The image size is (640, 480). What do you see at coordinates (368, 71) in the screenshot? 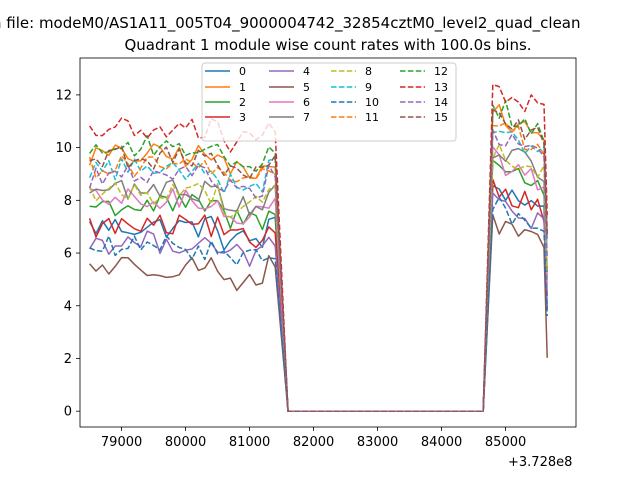
I see `legend-label-8: 8` at bounding box center [368, 71].